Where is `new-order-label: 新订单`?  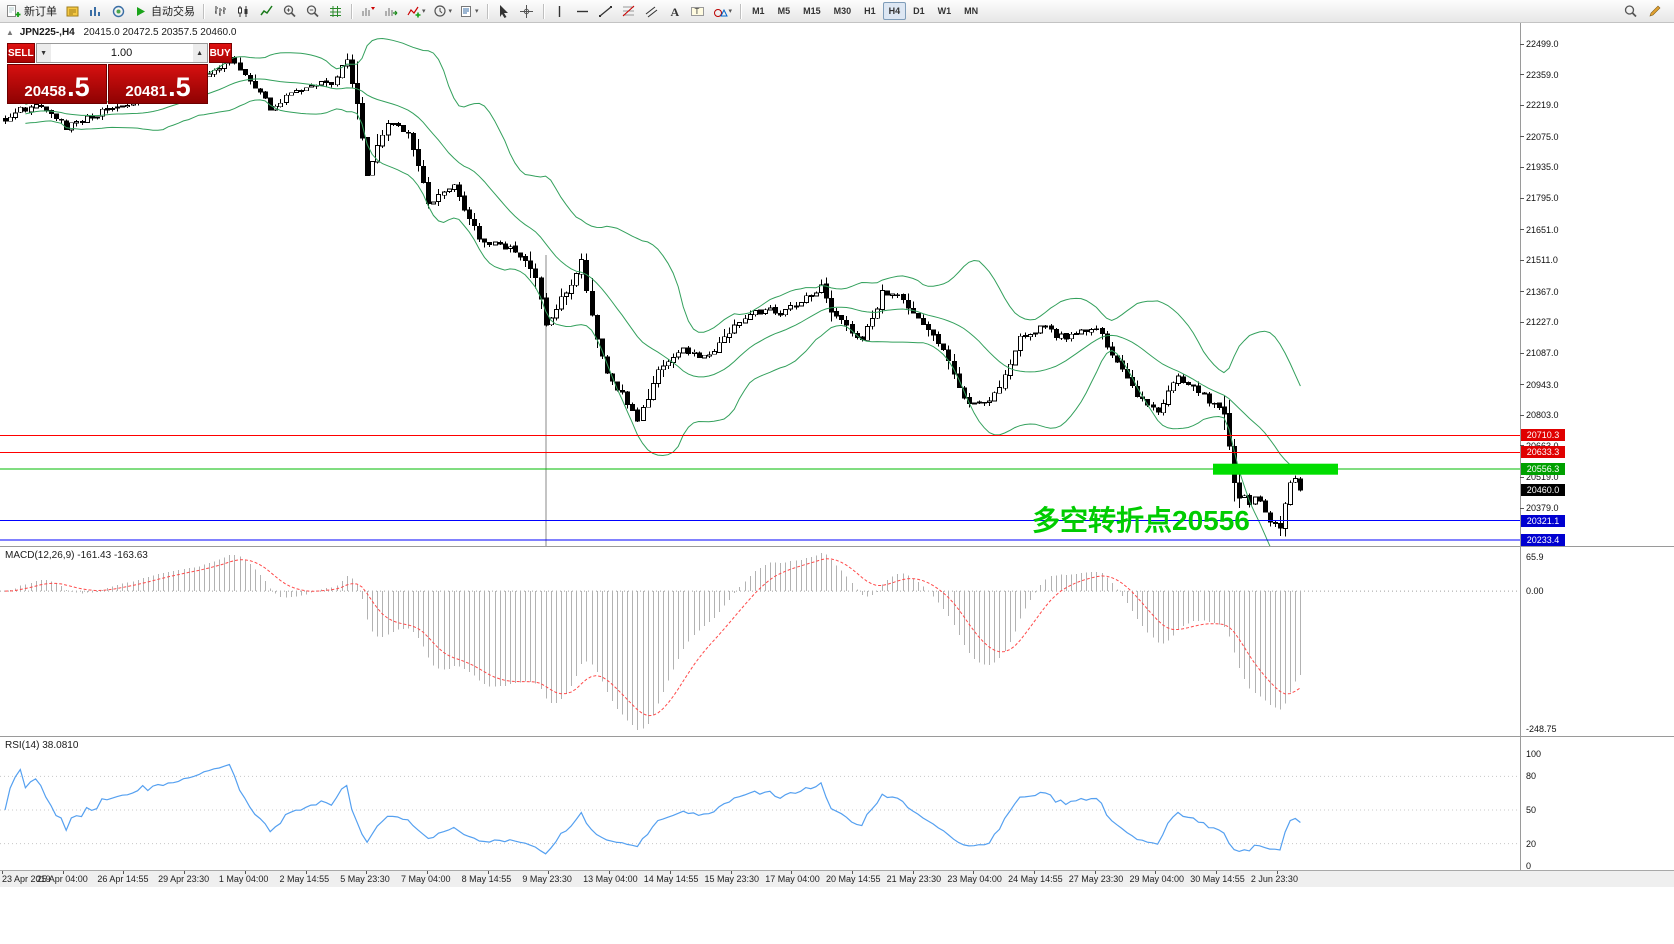 new-order-label: 新订单 is located at coordinates (40, 12).